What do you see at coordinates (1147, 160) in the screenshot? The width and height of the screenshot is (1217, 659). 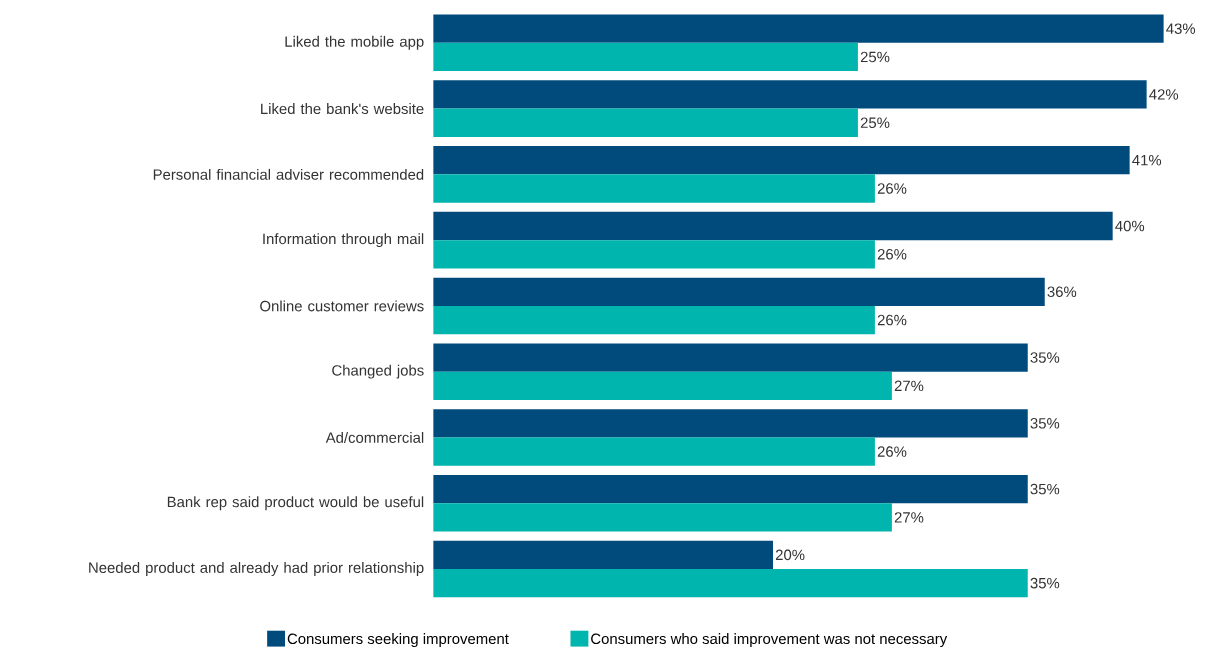 I see `data-label: 41%` at bounding box center [1147, 160].